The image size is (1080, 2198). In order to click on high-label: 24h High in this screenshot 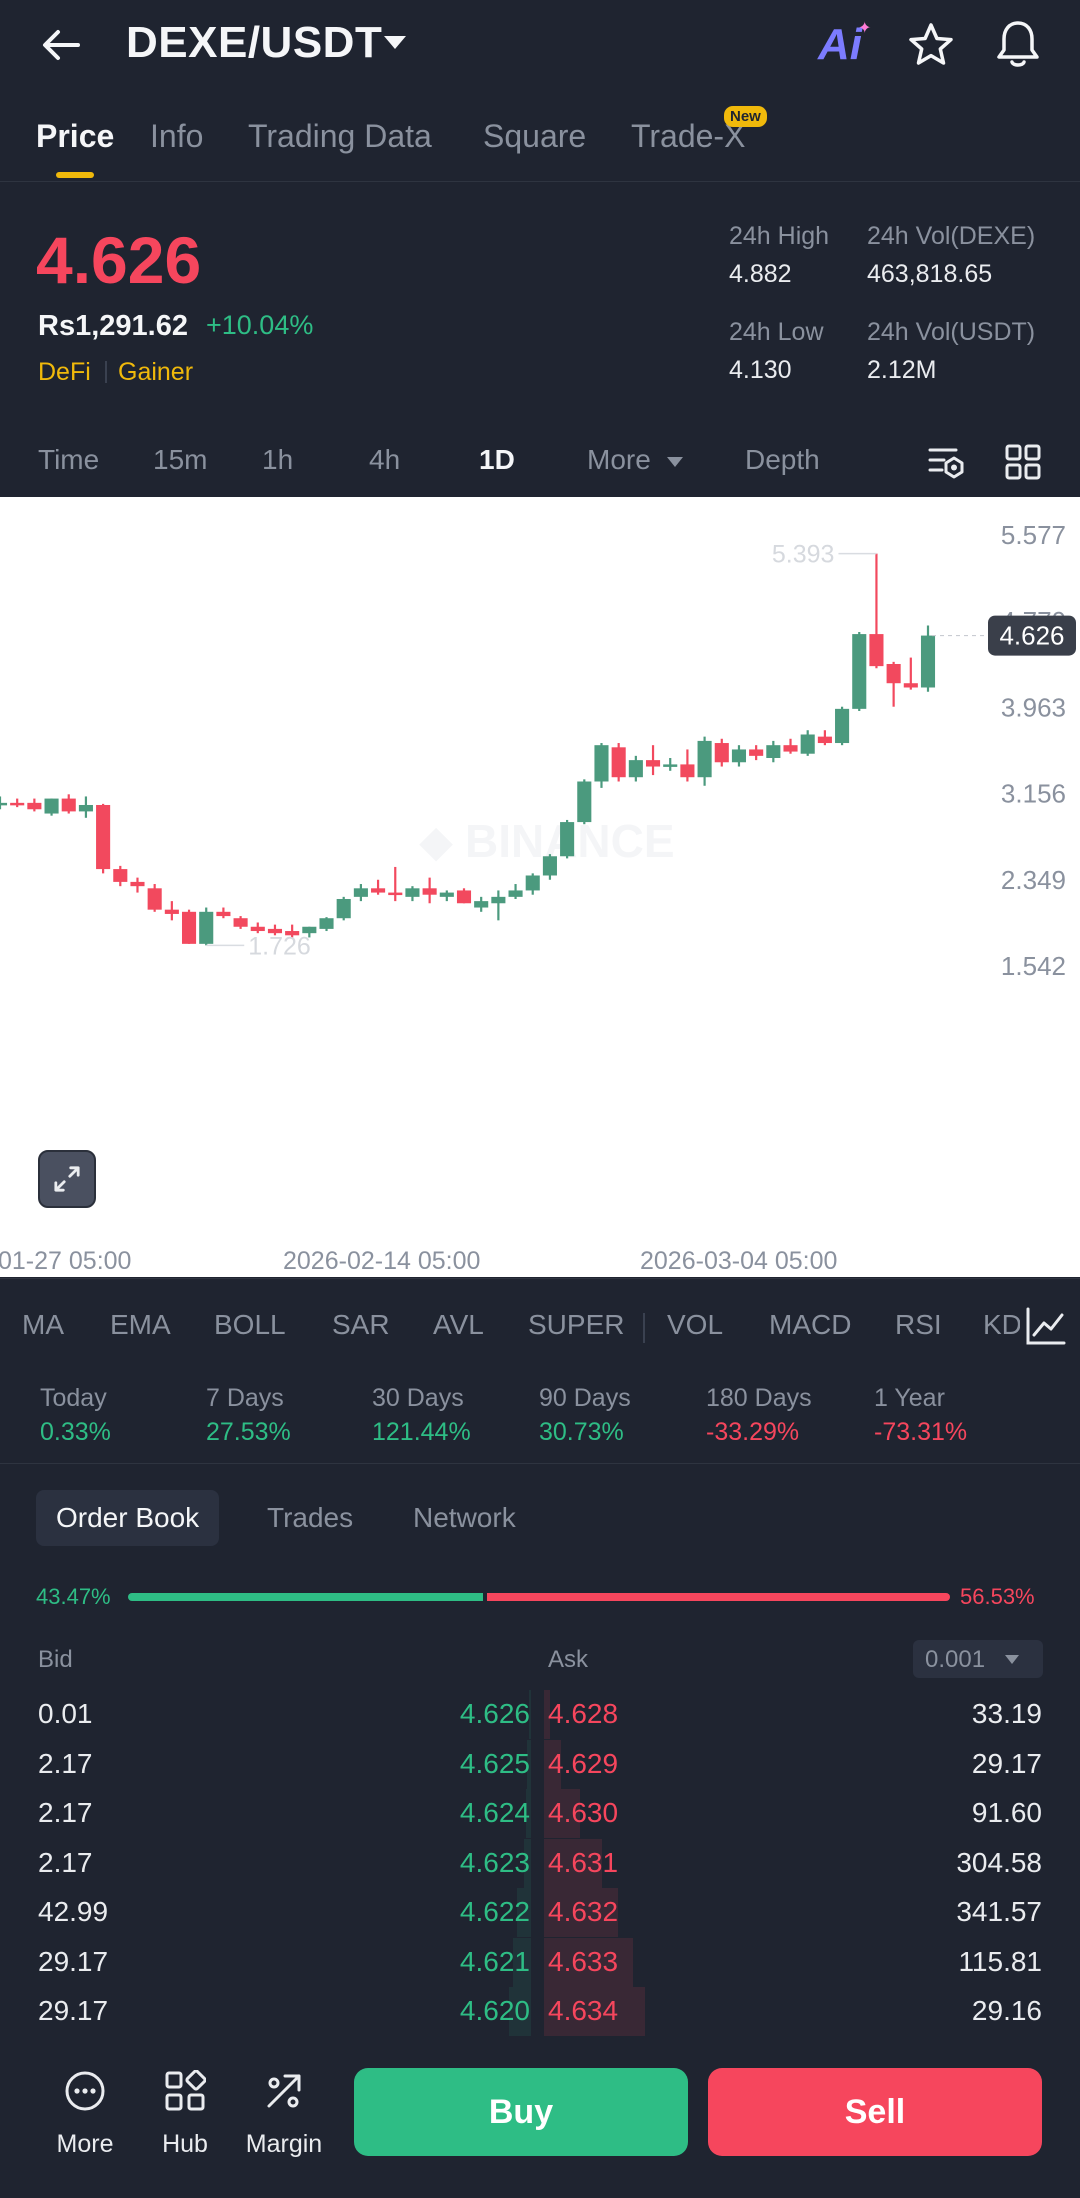, I will do `click(779, 236)`.